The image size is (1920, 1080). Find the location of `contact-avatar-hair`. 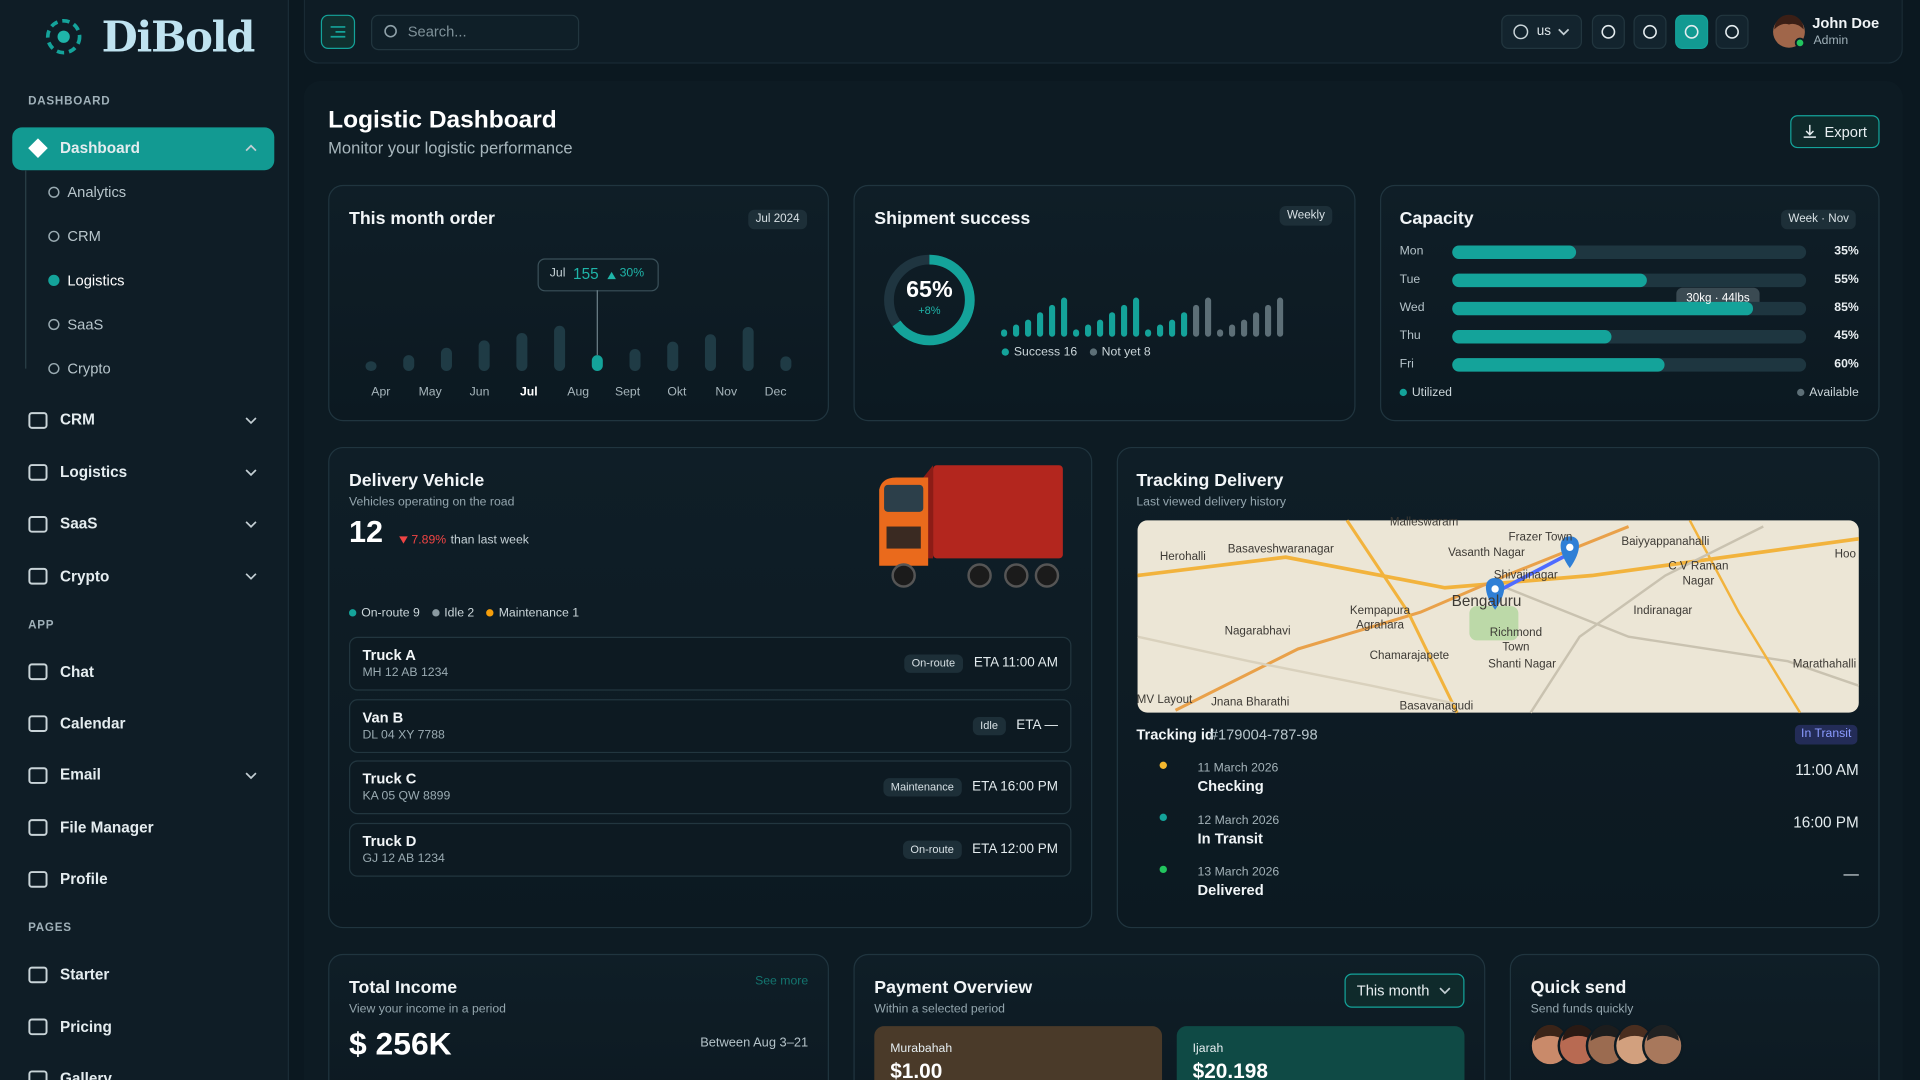

contact-avatar-hair is located at coordinates (1662, 1032).